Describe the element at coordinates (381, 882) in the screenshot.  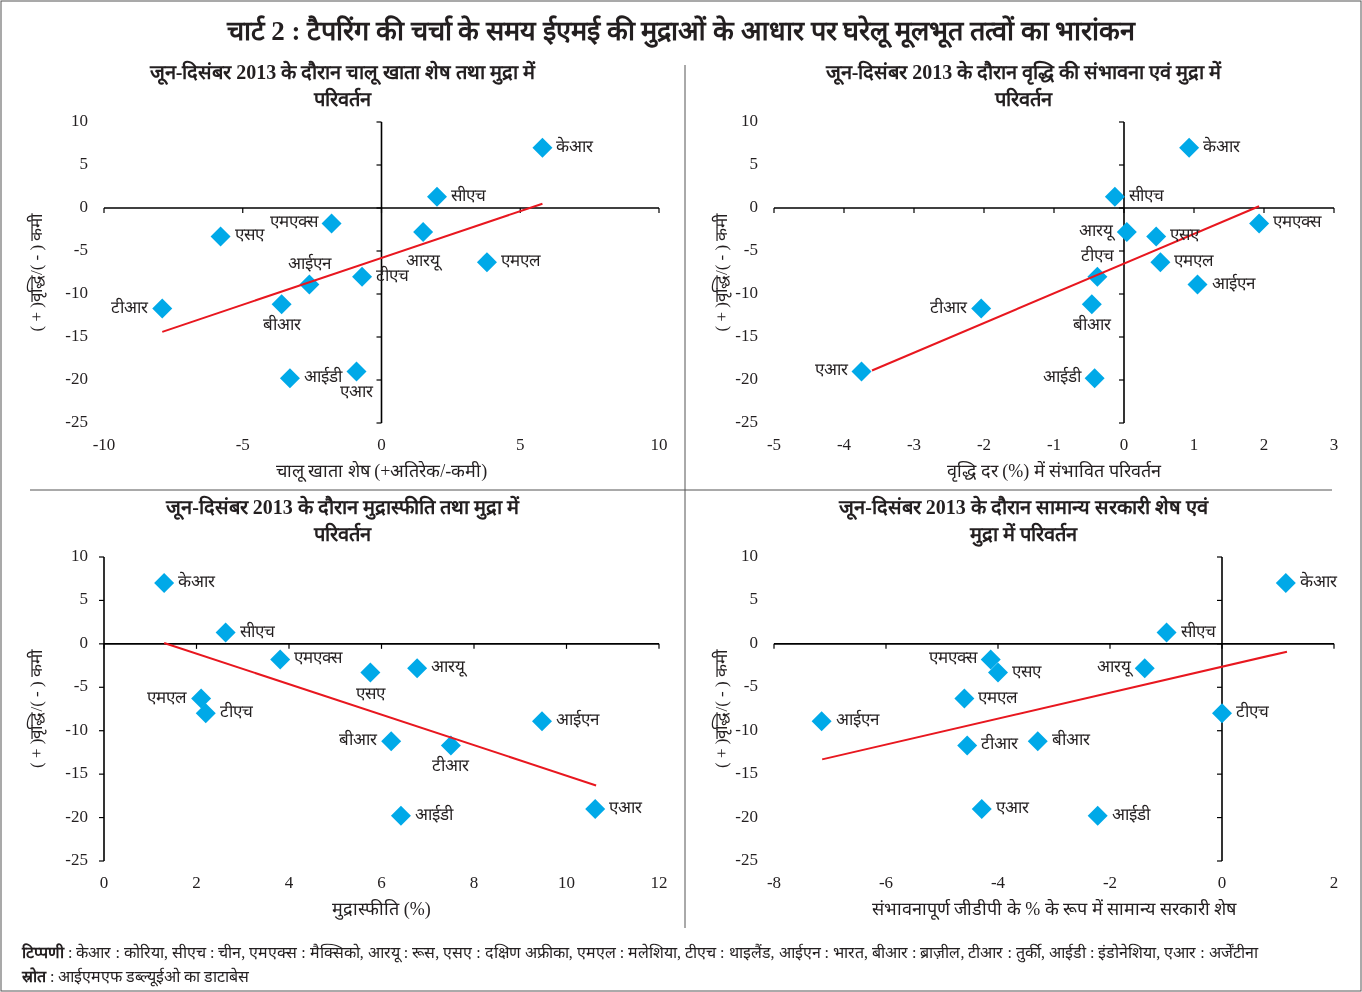
I see `x-tick-label: 6` at that location.